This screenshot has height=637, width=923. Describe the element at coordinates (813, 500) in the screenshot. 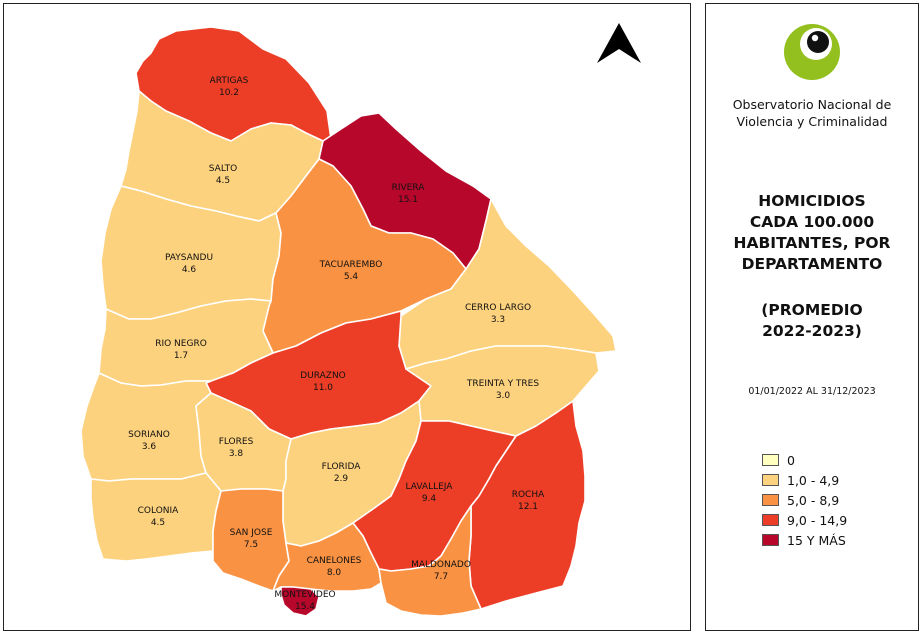

I see `legend-label: 5,0 - 8,9` at that location.